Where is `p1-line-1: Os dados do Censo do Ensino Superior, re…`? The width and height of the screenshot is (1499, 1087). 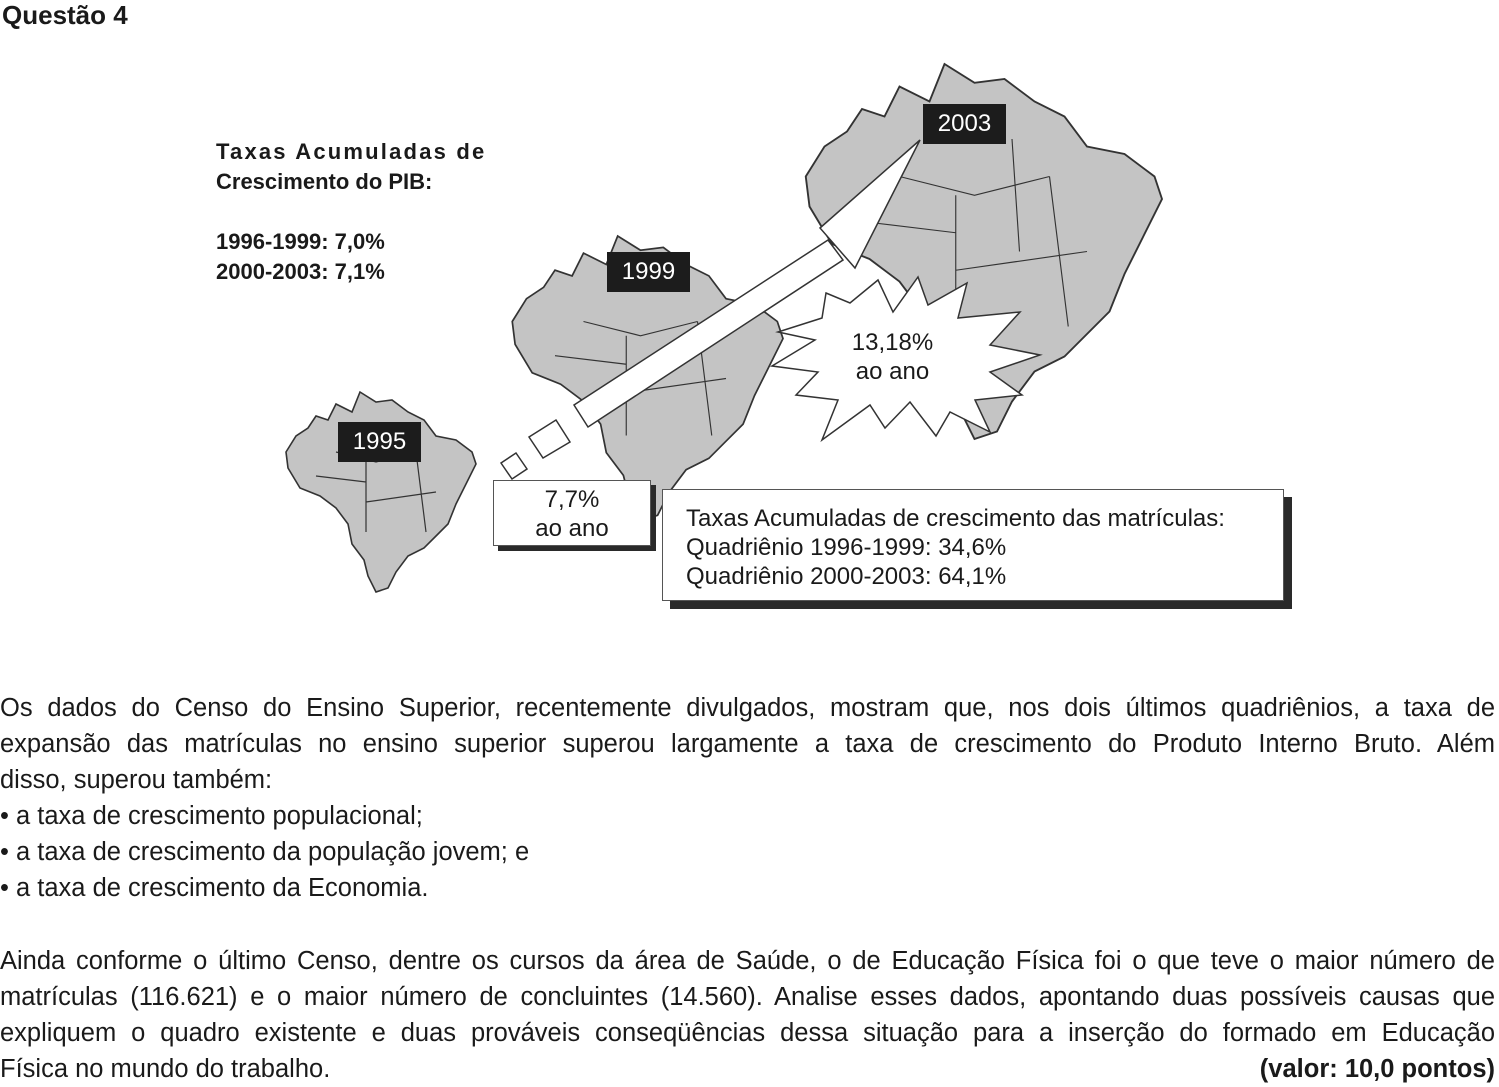 p1-line-1: Os dados do Censo do Ensino Superior, re… is located at coordinates (747, 708).